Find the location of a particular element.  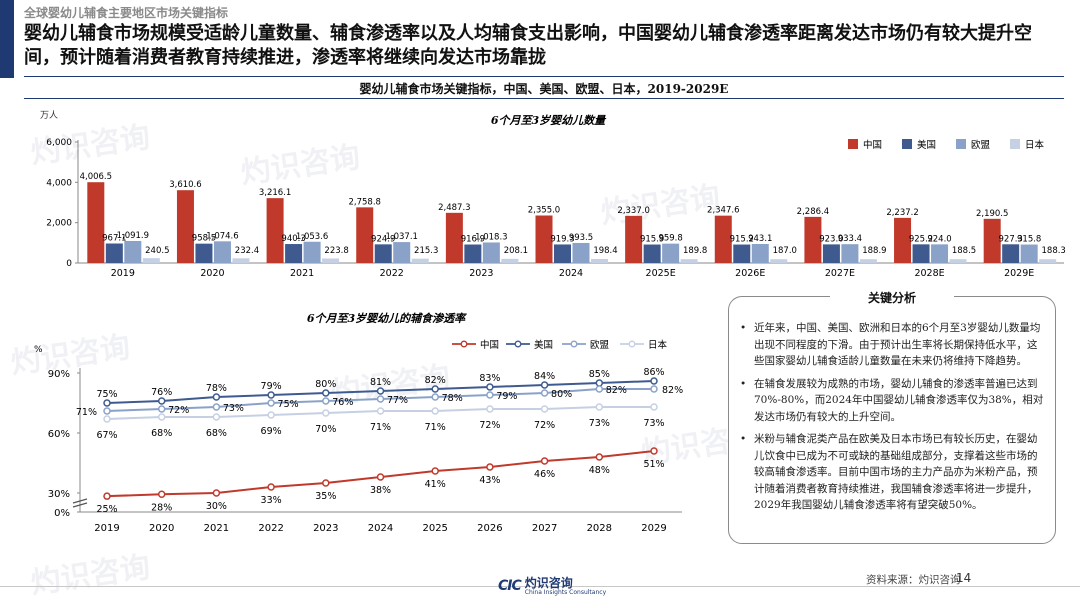

line-x-tick-label: 2024 is located at coordinates (380, 528).